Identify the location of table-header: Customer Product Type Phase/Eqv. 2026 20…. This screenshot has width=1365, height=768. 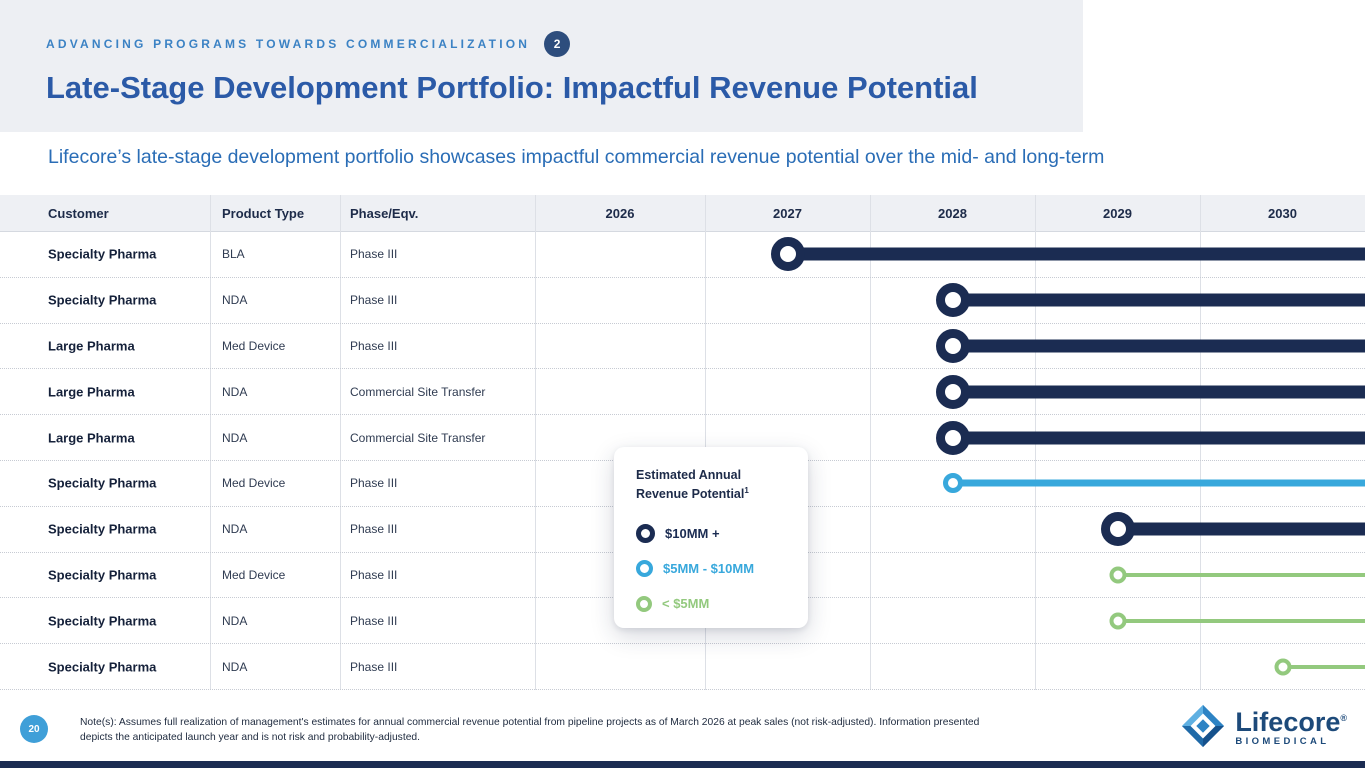
(682, 213).